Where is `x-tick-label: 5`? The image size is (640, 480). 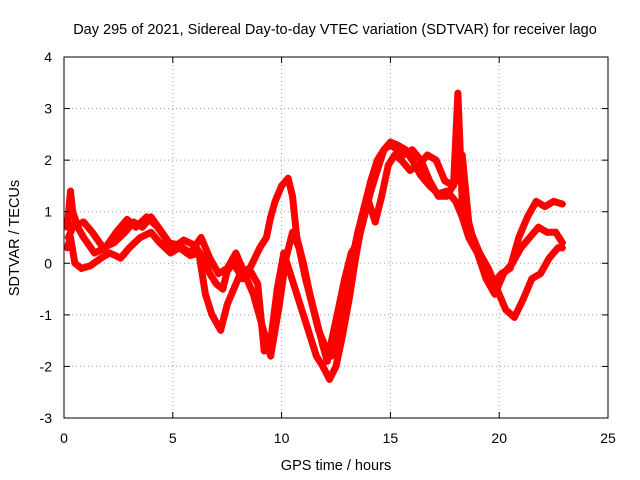
x-tick-label: 5 is located at coordinates (173, 438).